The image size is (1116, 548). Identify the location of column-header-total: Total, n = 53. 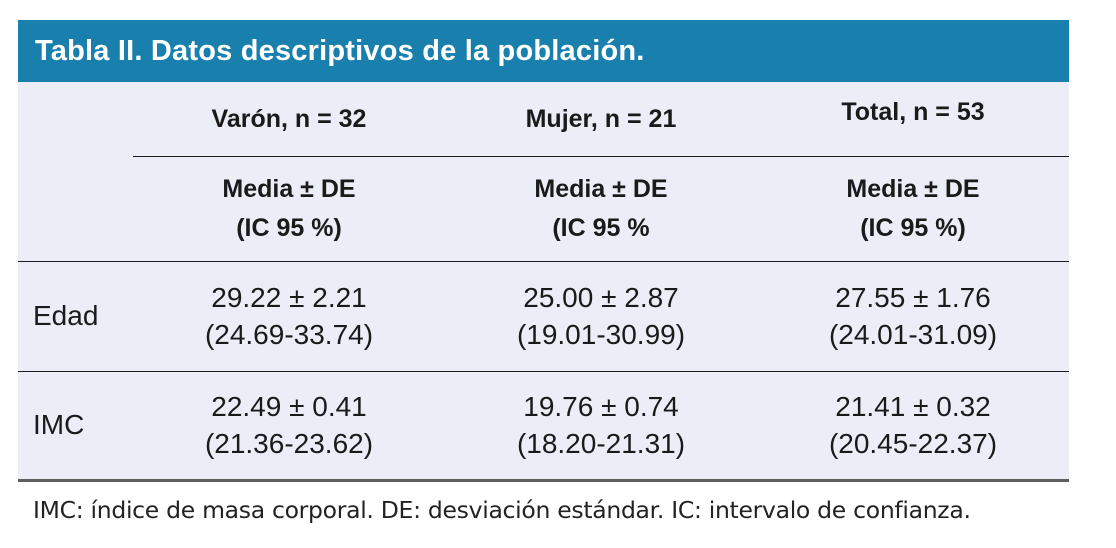
(913, 119).